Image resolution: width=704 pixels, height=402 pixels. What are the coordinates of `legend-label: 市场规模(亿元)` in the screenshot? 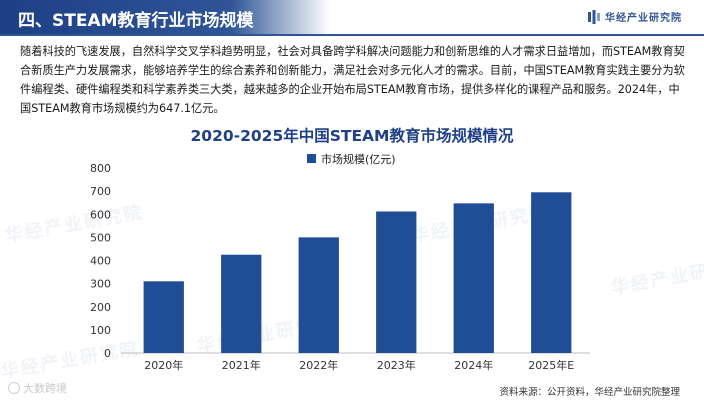 It's located at (358, 159).